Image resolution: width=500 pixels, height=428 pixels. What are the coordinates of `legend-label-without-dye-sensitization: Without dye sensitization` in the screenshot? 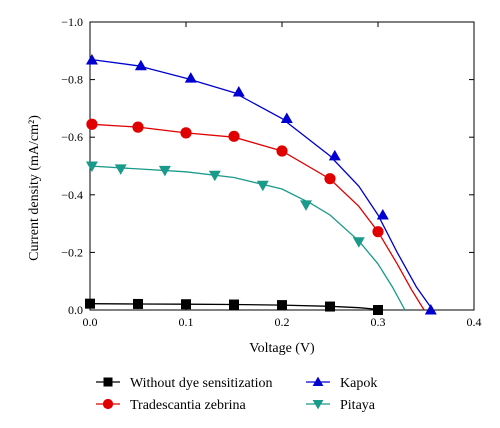 It's located at (201, 383).